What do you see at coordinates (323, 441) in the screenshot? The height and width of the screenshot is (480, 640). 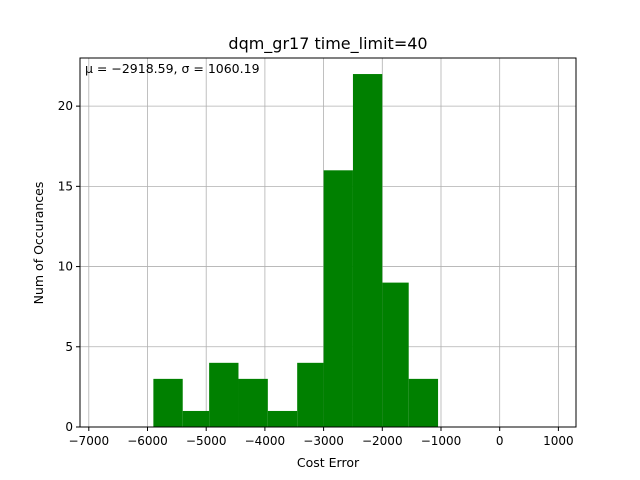 I see `x-tick-label: −3000` at bounding box center [323, 441].